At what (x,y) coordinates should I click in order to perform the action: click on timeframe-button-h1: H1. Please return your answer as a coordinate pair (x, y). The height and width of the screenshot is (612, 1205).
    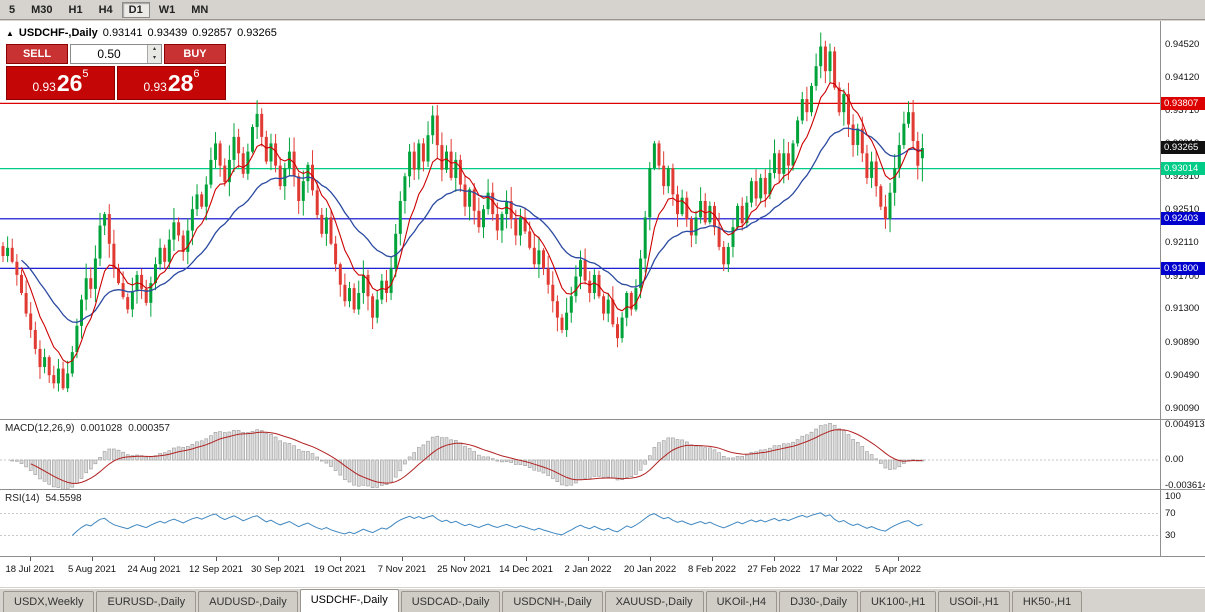
    Looking at the image, I should click on (75, 9).